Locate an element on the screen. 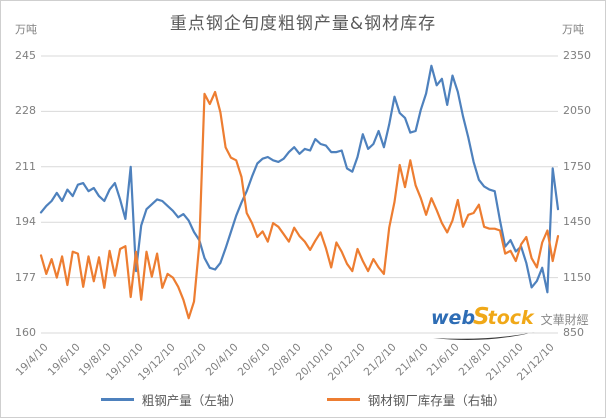 Image resolution: width=606 pixels, height=418 pixels. legend-label: 钢材钢厂库存量（右轴） is located at coordinates (436, 400).